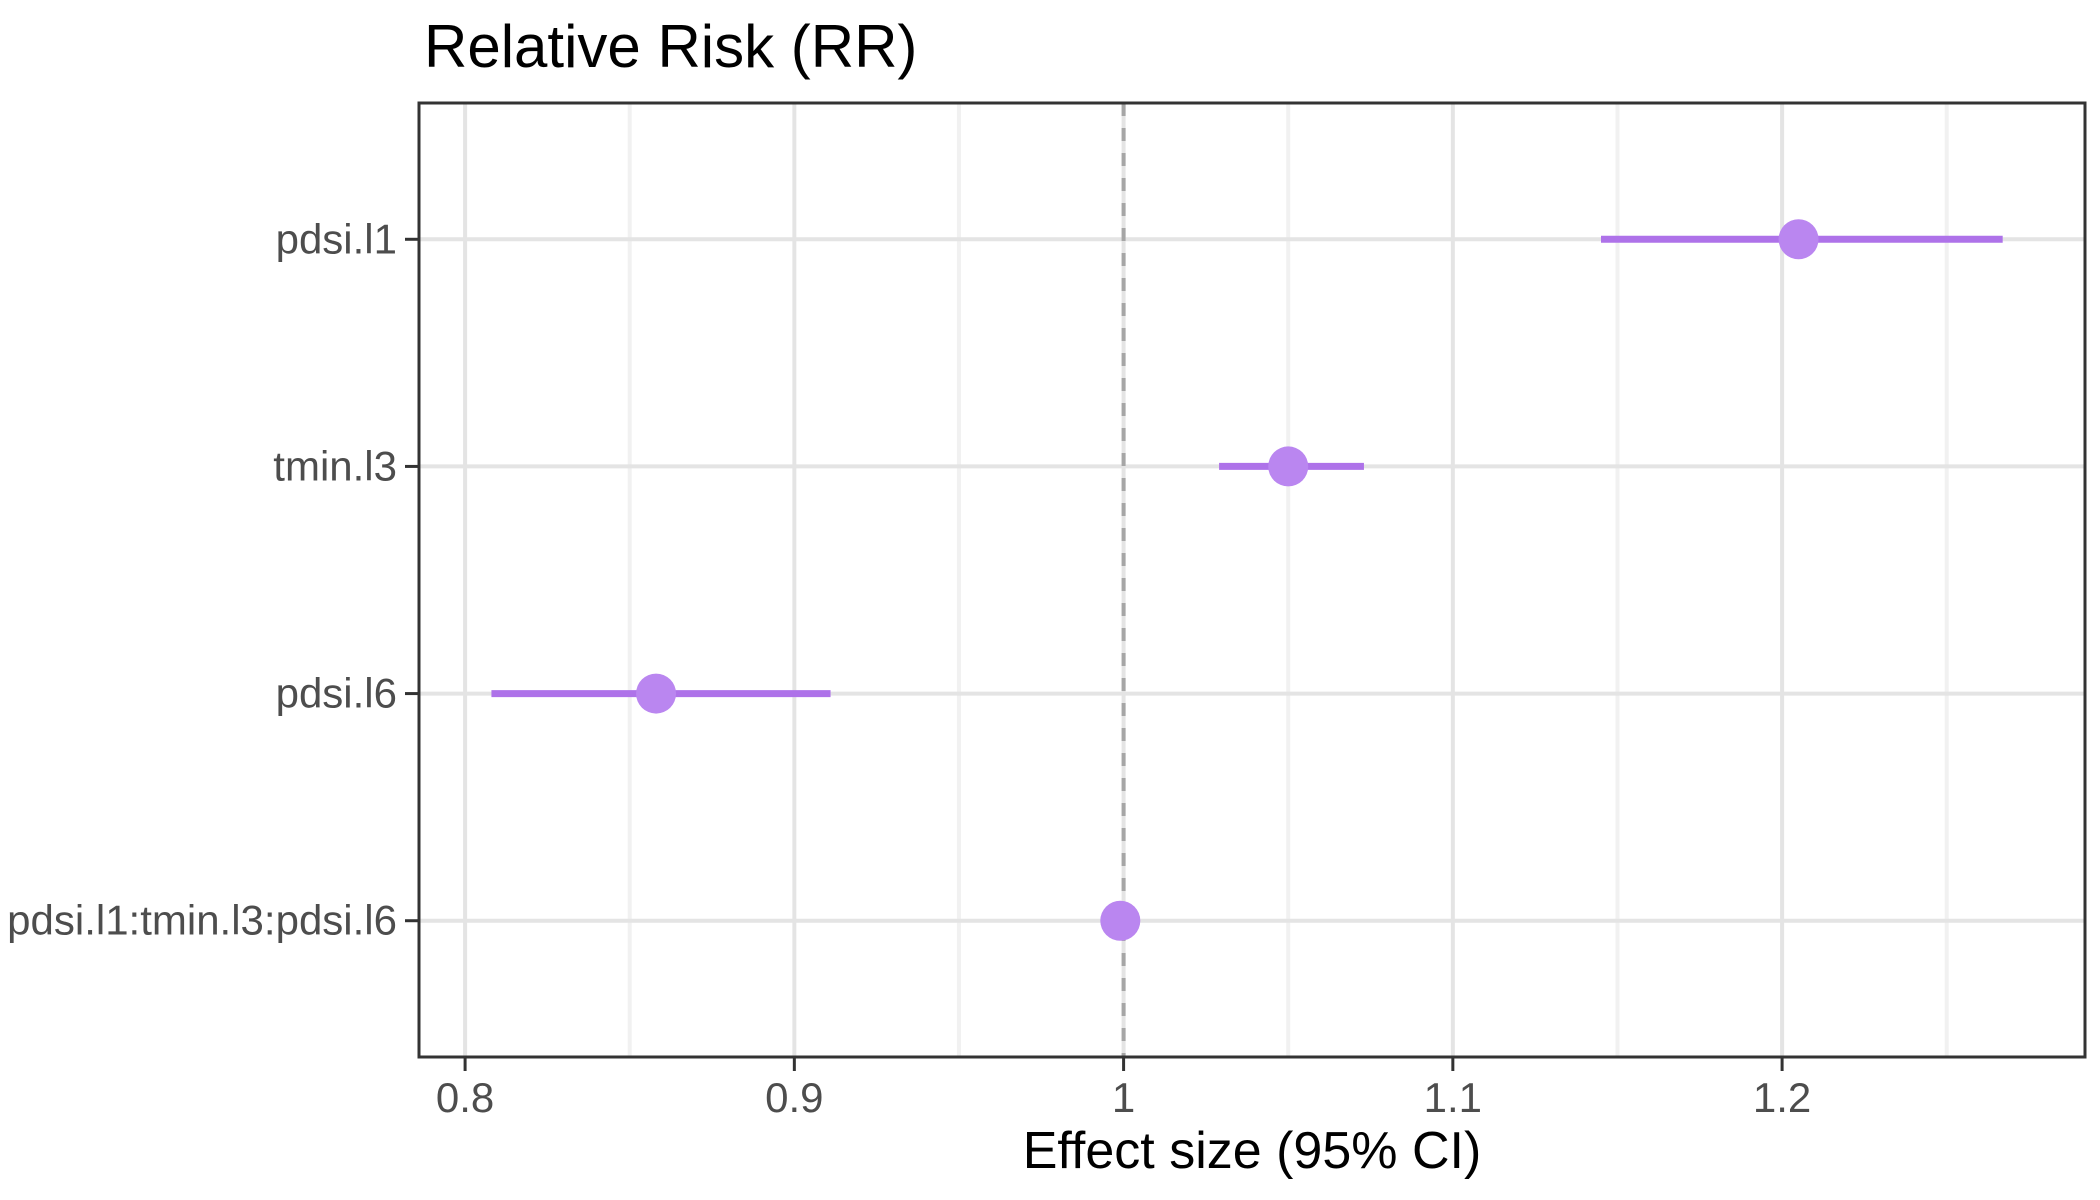 The width and height of the screenshot is (2100, 1200). What do you see at coordinates (335, 465) in the screenshot?
I see `y-tick-label: tmin.l3` at bounding box center [335, 465].